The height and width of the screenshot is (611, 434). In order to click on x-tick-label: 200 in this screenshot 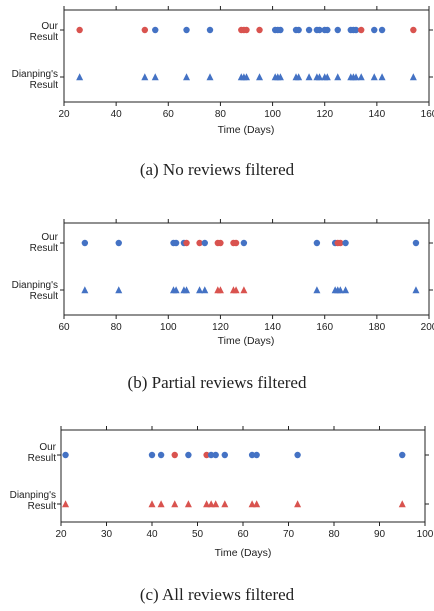, I will do `click(427, 327)`.